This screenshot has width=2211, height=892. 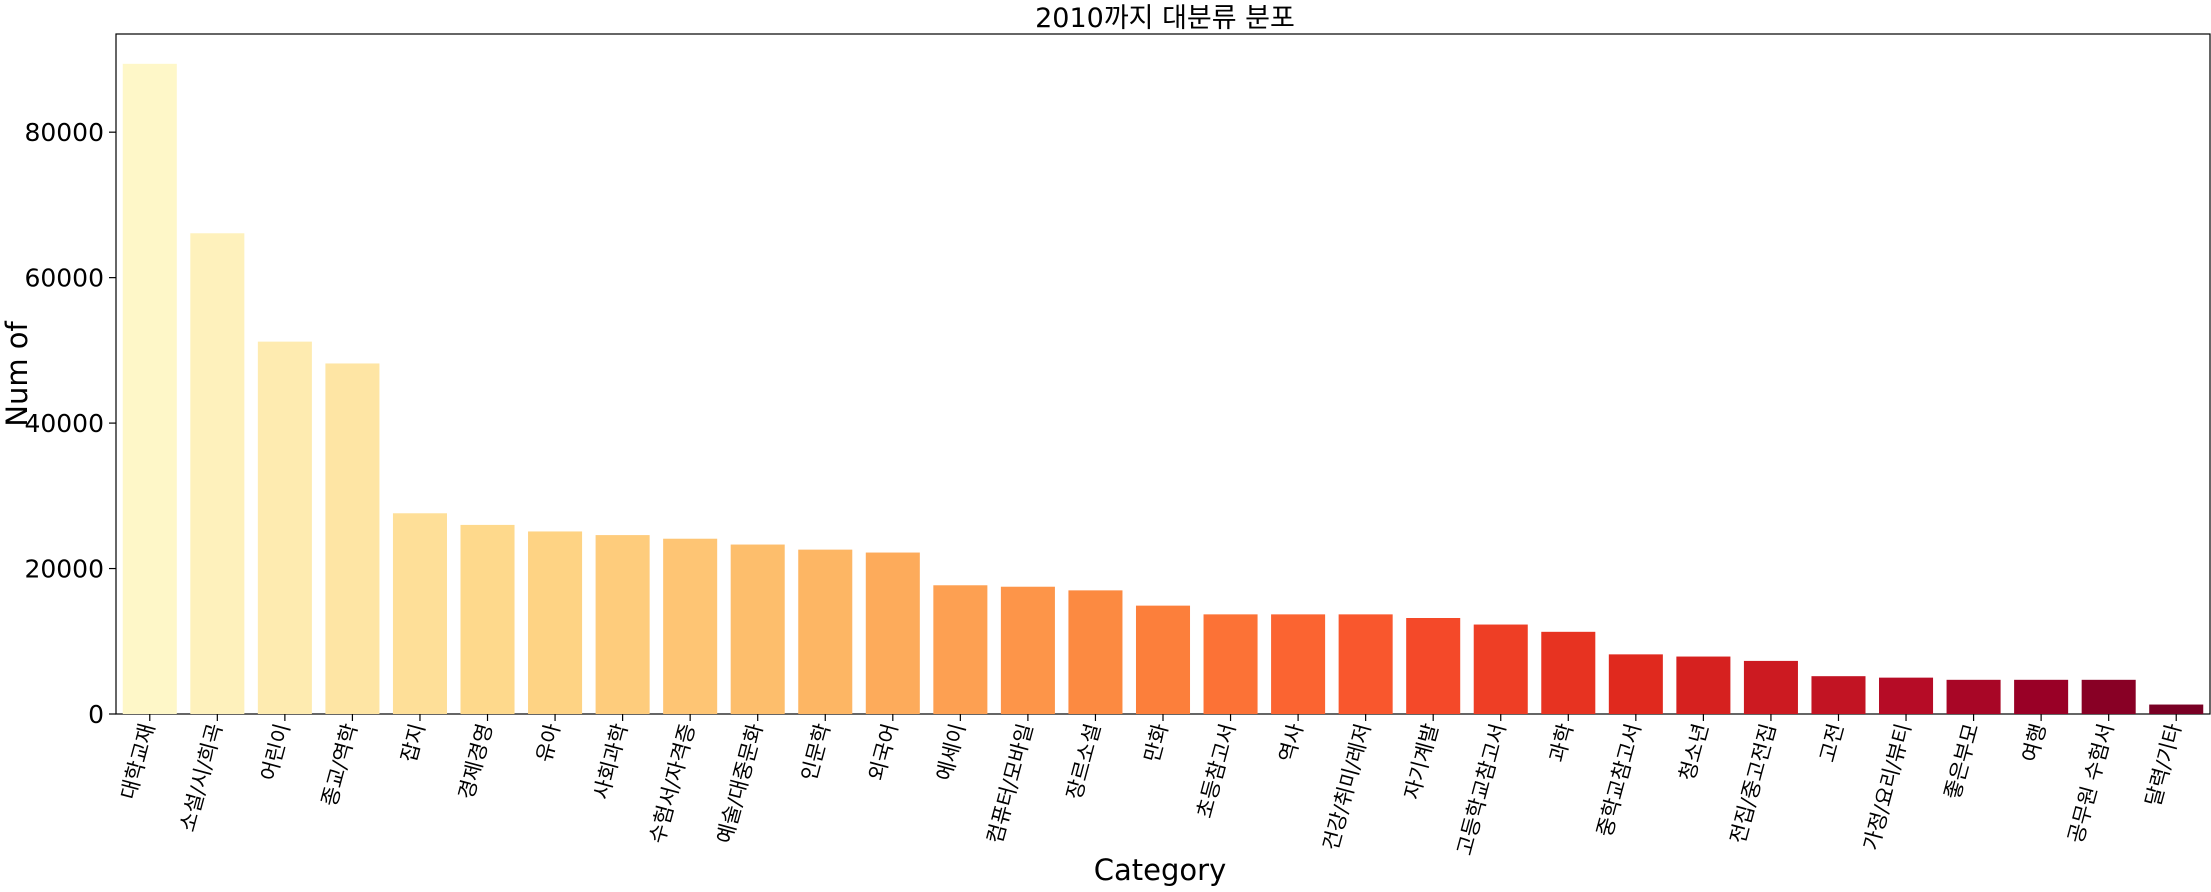 I want to click on x-tick-label-31: 달력/기타, so click(x=2163, y=765).